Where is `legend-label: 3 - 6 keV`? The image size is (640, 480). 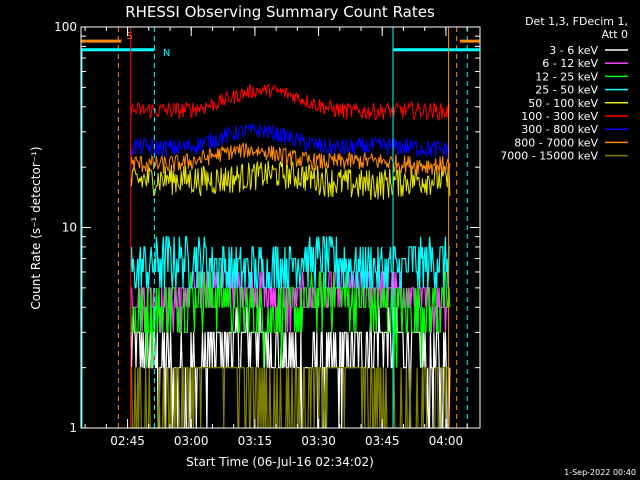
legend-label: 3 - 6 keV is located at coordinates (573, 50).